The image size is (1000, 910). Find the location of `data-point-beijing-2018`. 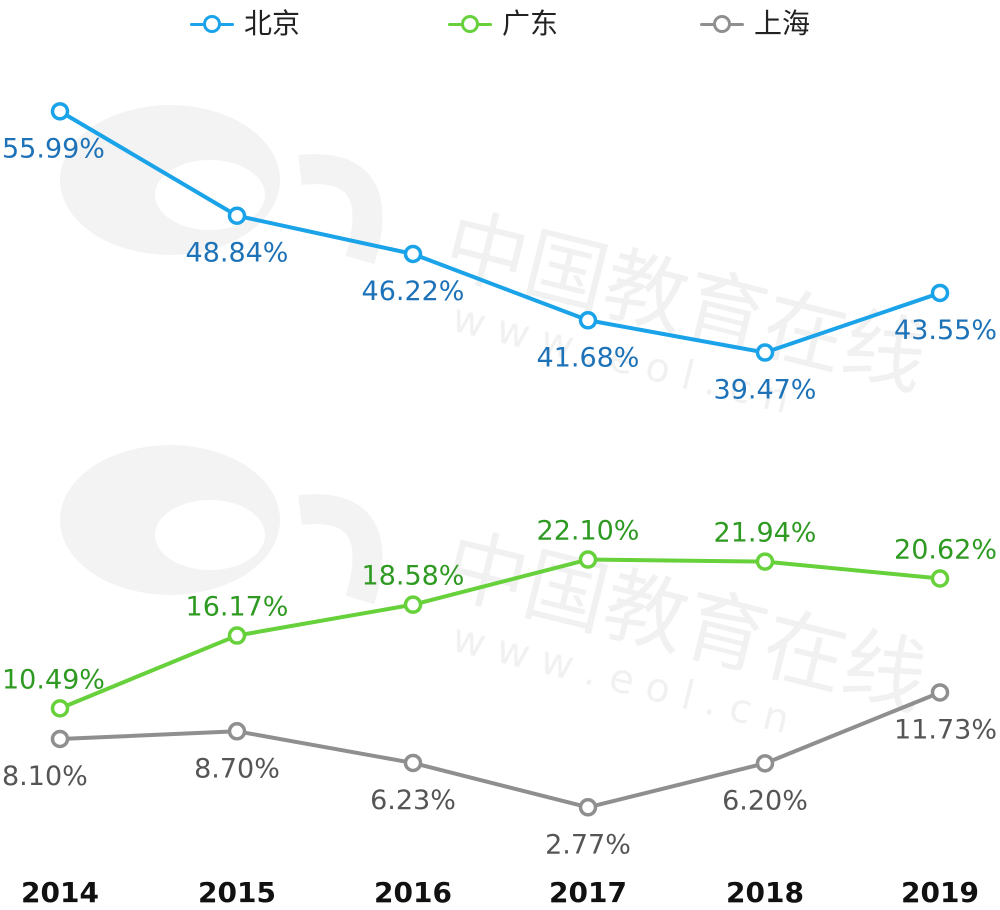

data-point-beijing-2018 is located at coordinates (765, 352).